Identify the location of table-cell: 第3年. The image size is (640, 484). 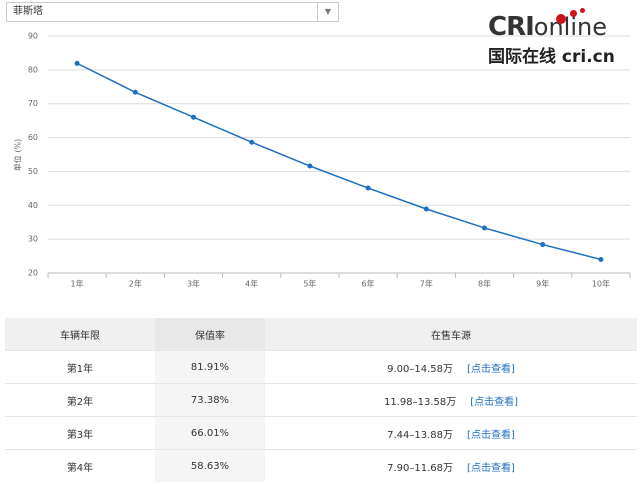
(80, 433).